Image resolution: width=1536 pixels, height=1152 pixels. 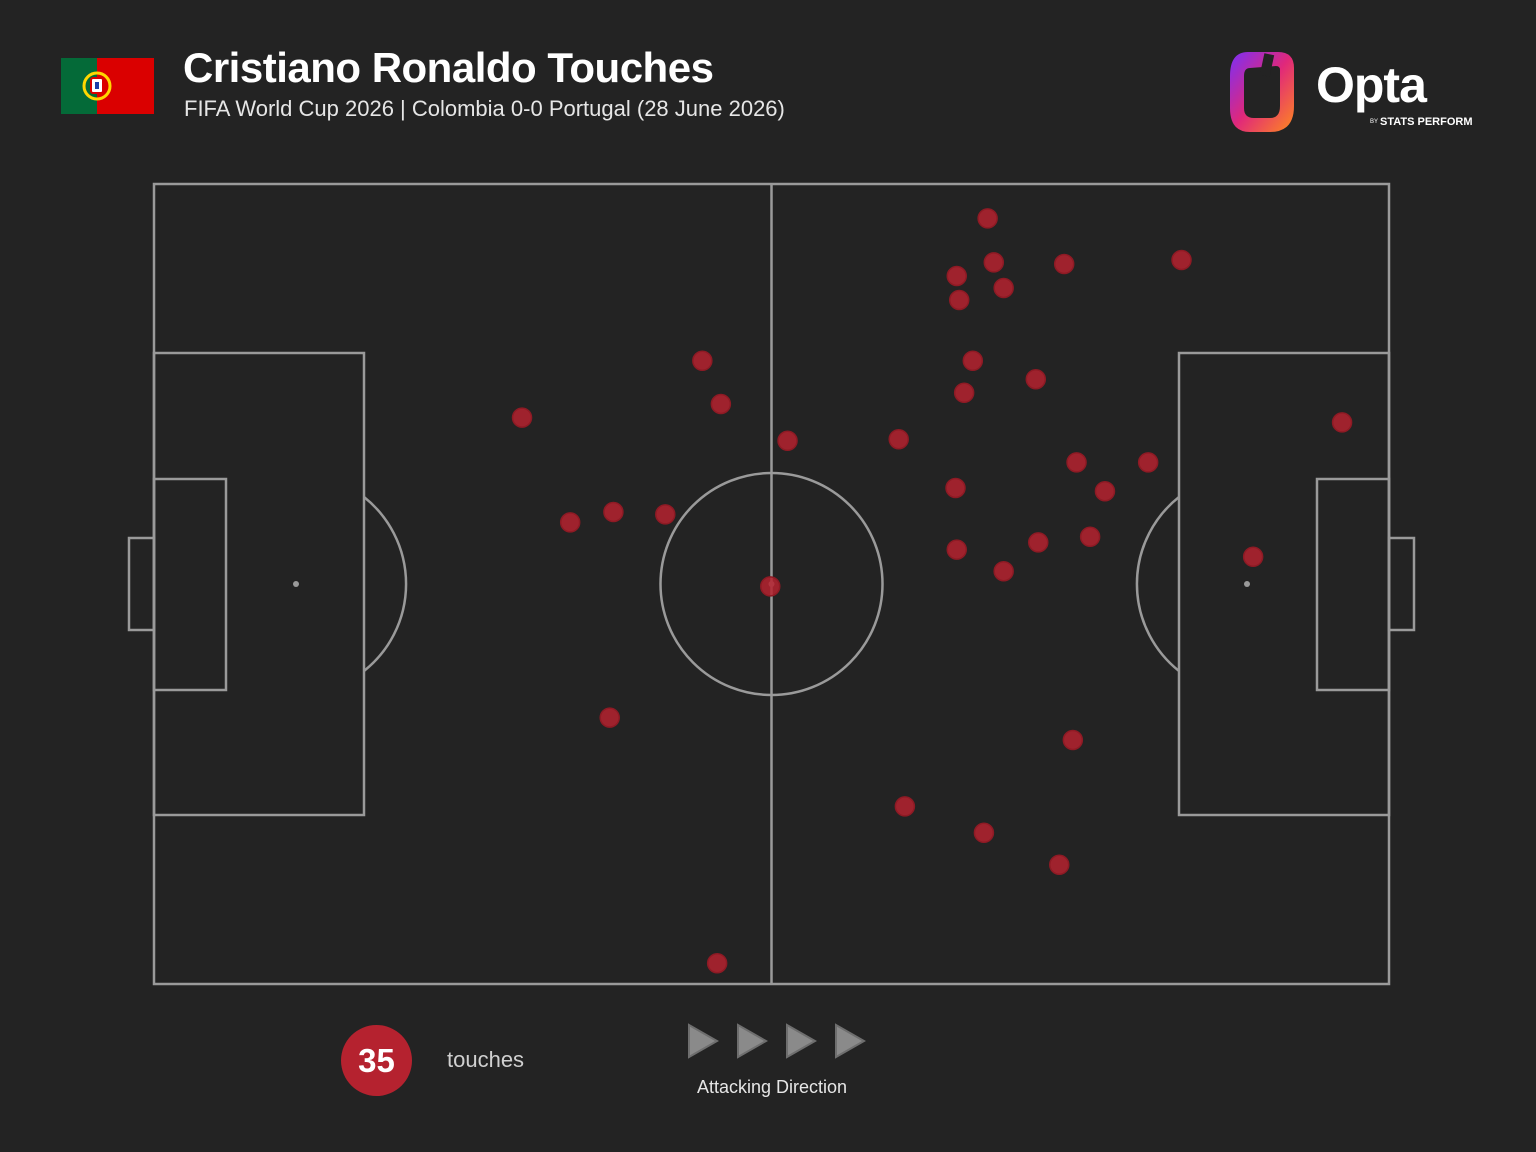 I want to click on right-penalty-spot, so click(x=1247, y=584).